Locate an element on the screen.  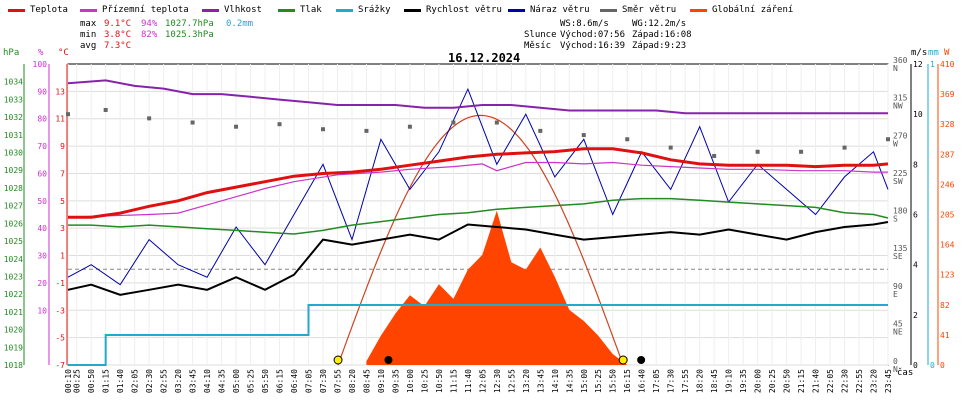
direction-tick-label: N is located at coordinates (895, 369).